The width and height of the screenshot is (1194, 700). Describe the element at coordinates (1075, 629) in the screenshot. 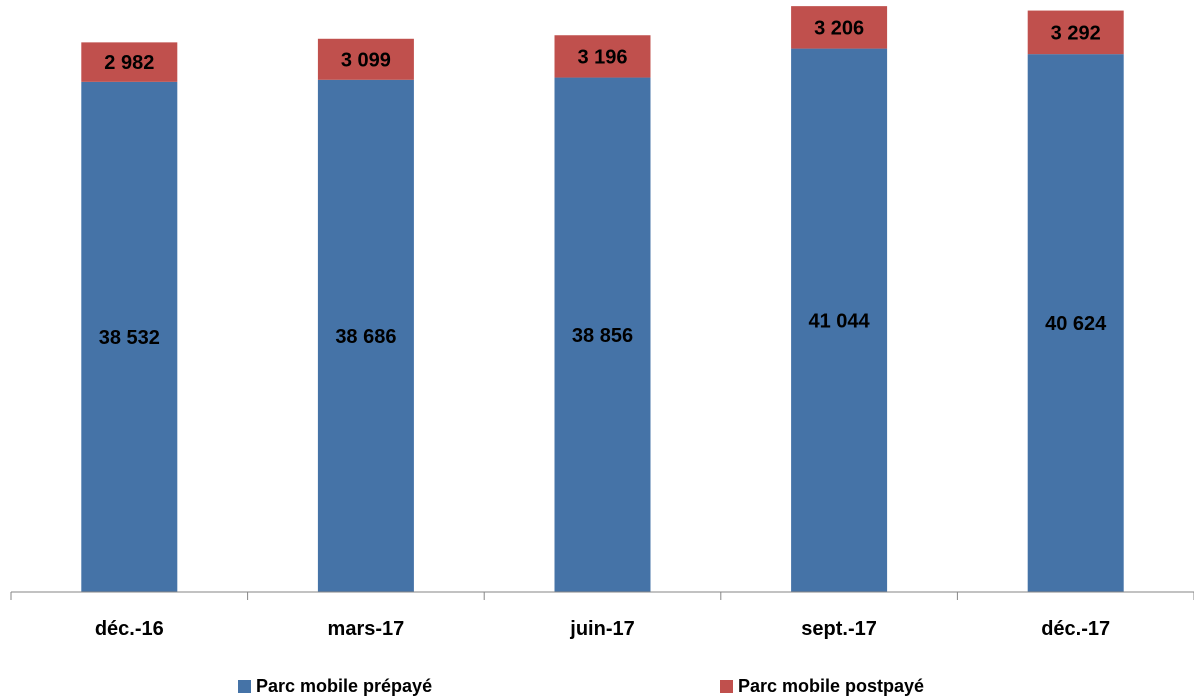

I see `x-tick-label: déc.-17` at that location.